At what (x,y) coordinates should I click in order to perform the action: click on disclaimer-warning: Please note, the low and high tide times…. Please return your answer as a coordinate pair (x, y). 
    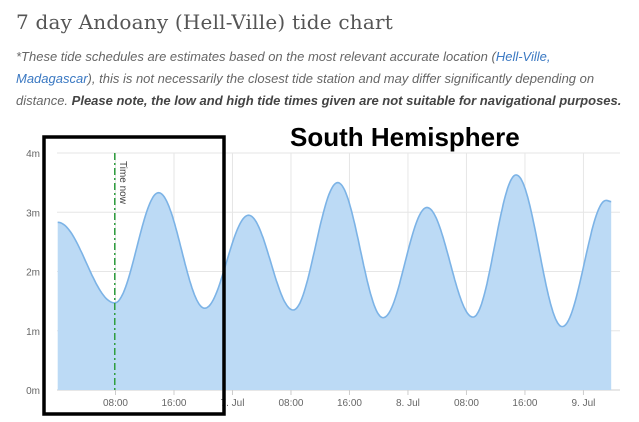
    Looking at the image, I should click on (346, 100).